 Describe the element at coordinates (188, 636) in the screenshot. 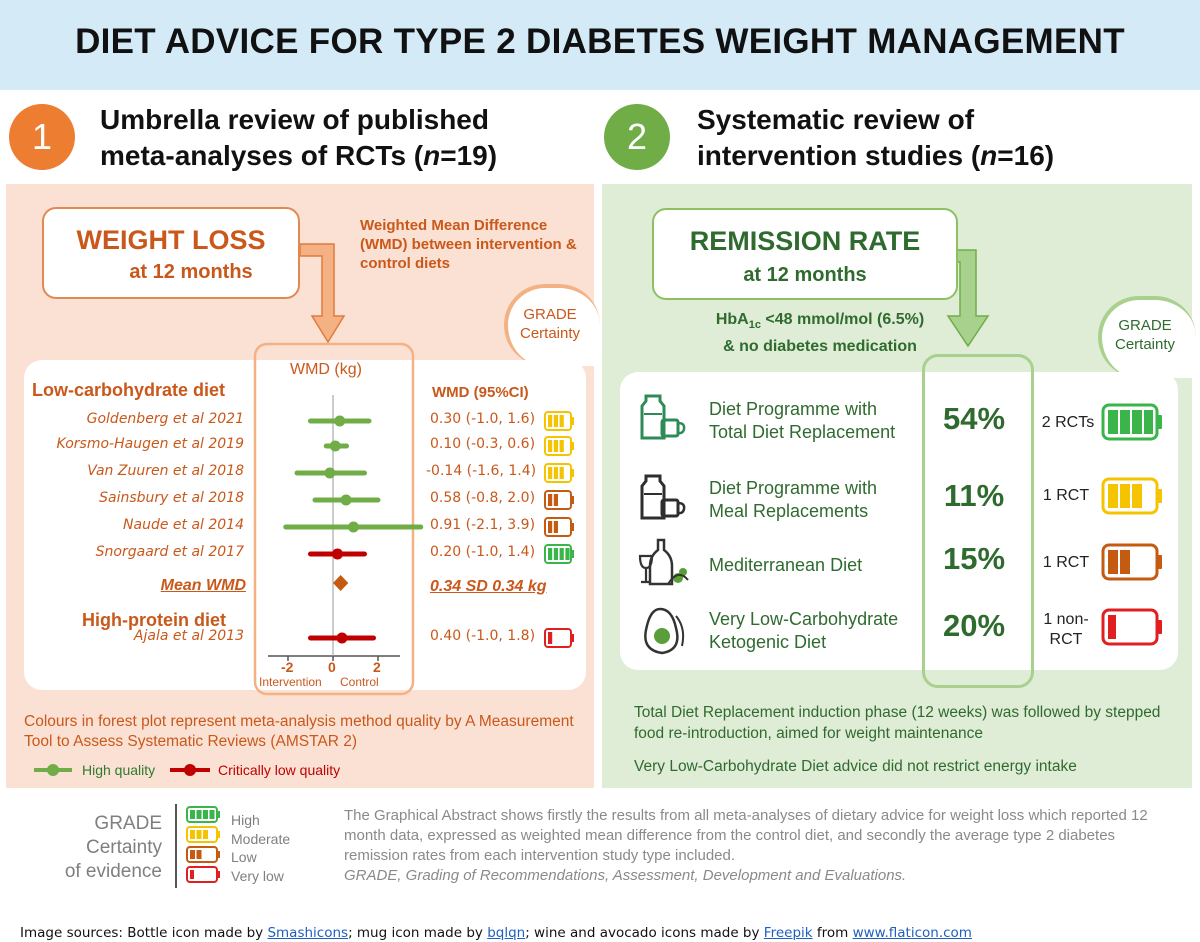

I see `forest-study-label: Ajala et al 2013` at that location.